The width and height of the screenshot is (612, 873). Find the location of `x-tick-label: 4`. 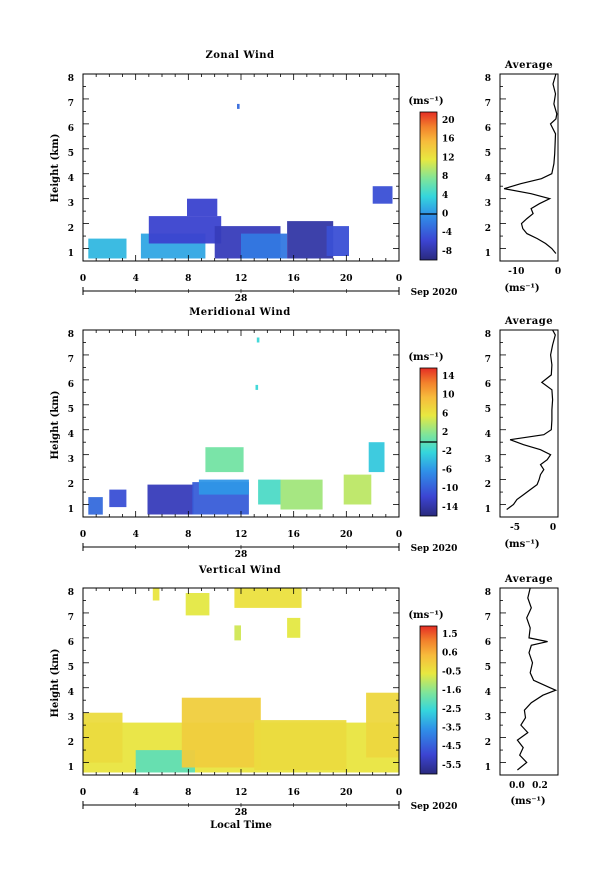

x-tick-label: 4 is located at coordinates (136, 535).